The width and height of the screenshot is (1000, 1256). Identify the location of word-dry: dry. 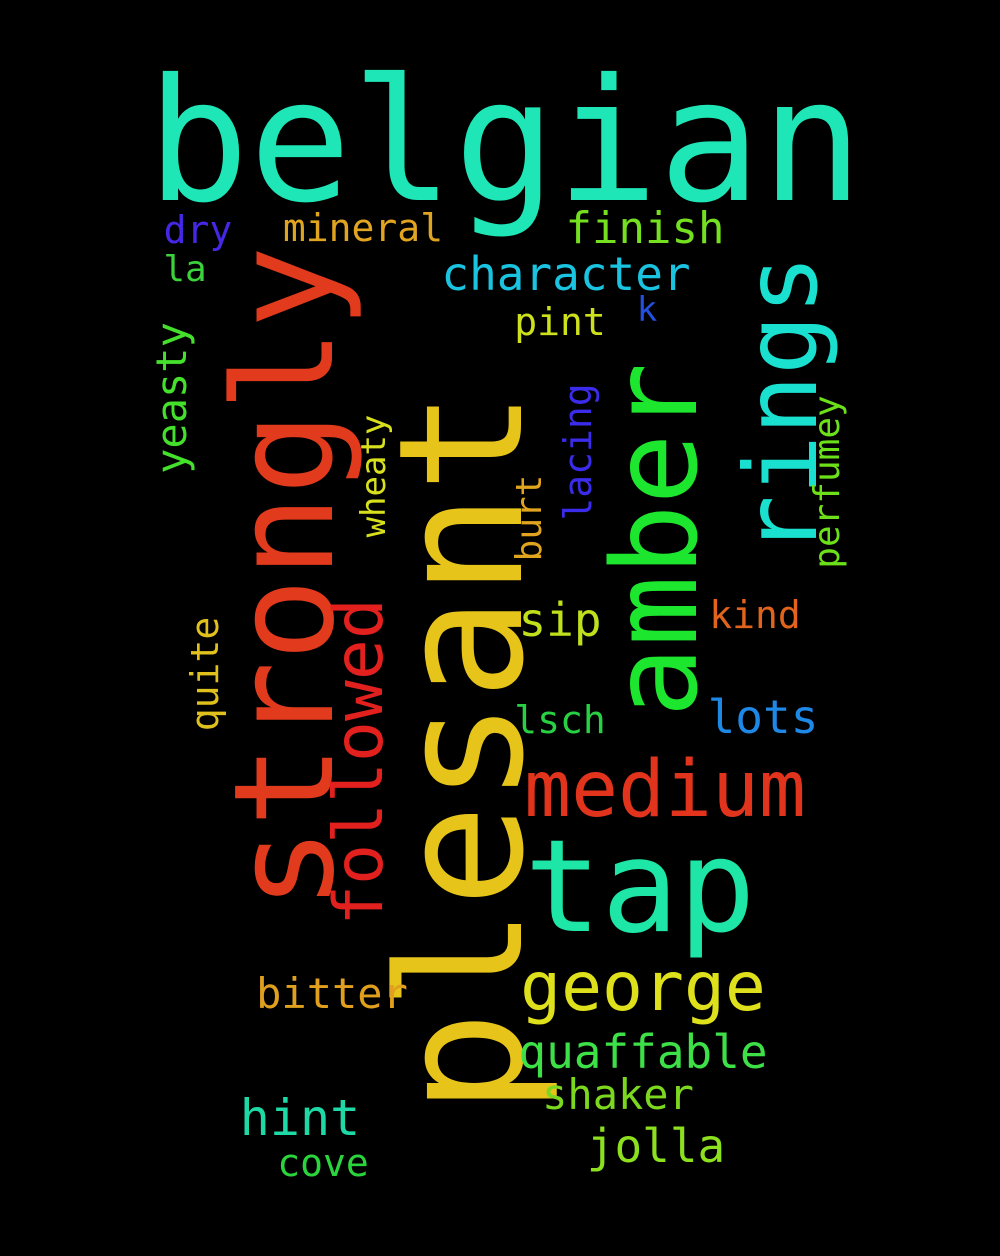
(198, 230).